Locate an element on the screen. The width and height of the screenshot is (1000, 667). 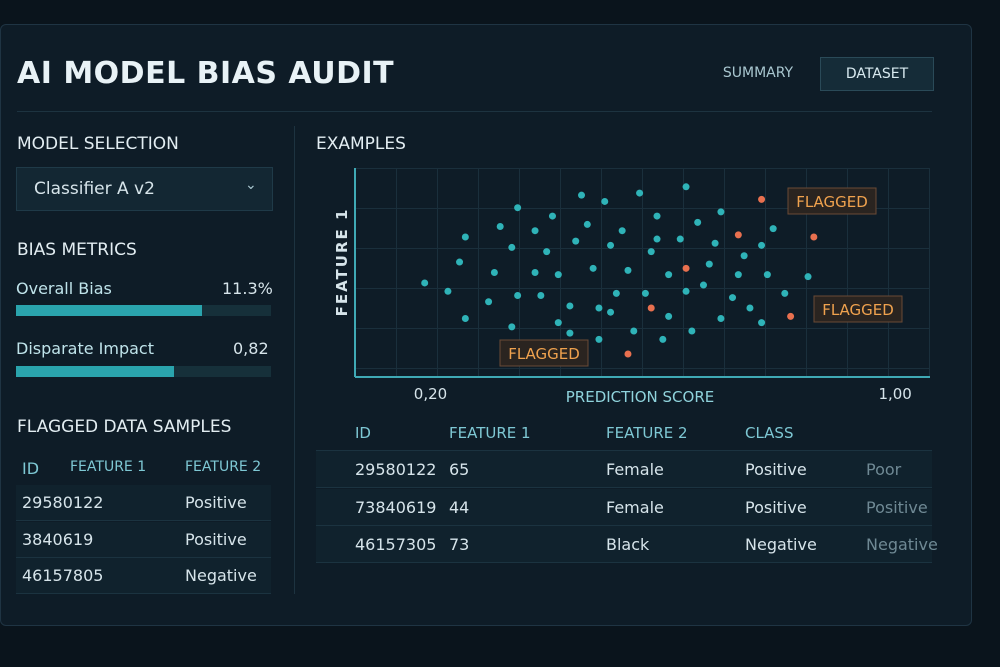
dropdown-arrow: ⌄ is located at coordinates (251, 185).